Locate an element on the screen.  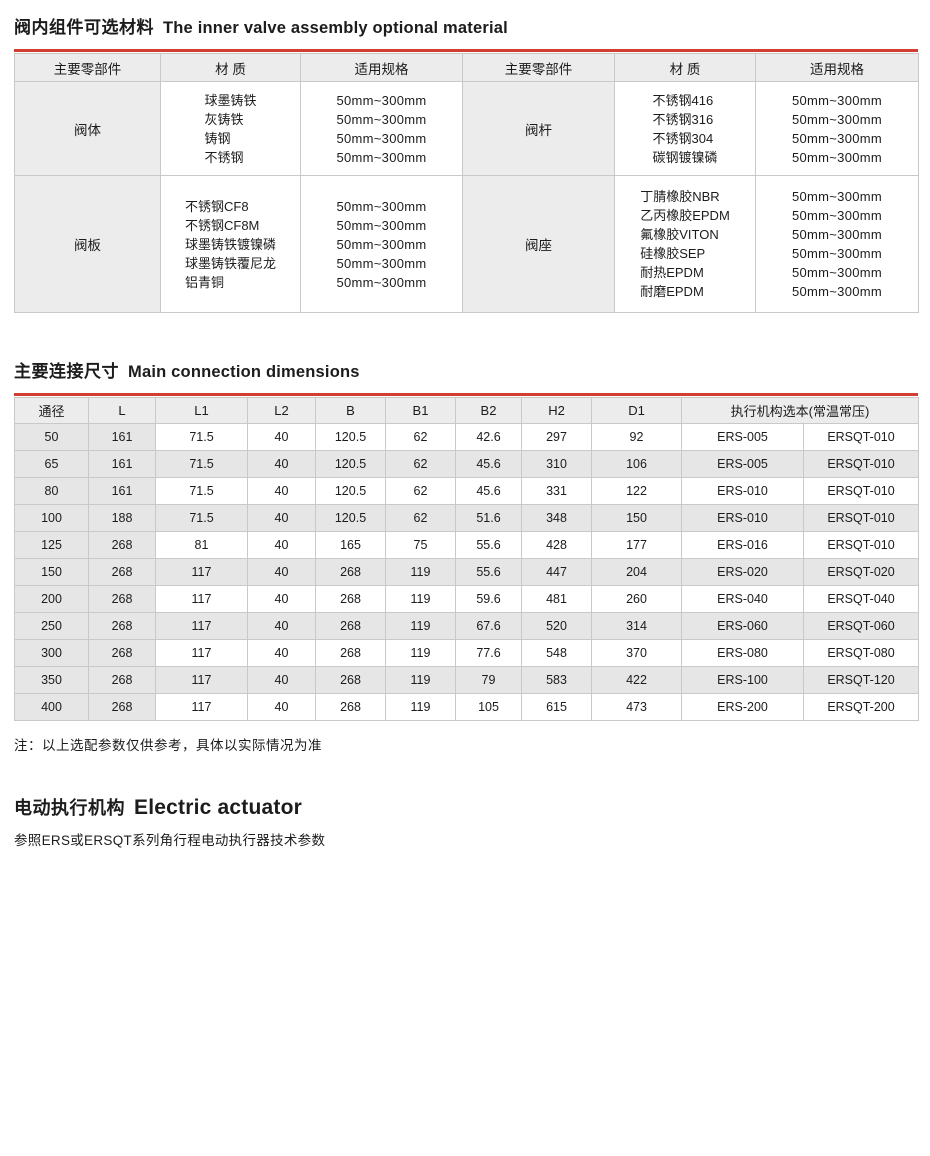
material: 不锈钢CF8 不锈钢CF8M 球墨铸铁镀镍磷 球墨铸铁覆尼龙 铝青铜 is located at coordinates (230, 244).